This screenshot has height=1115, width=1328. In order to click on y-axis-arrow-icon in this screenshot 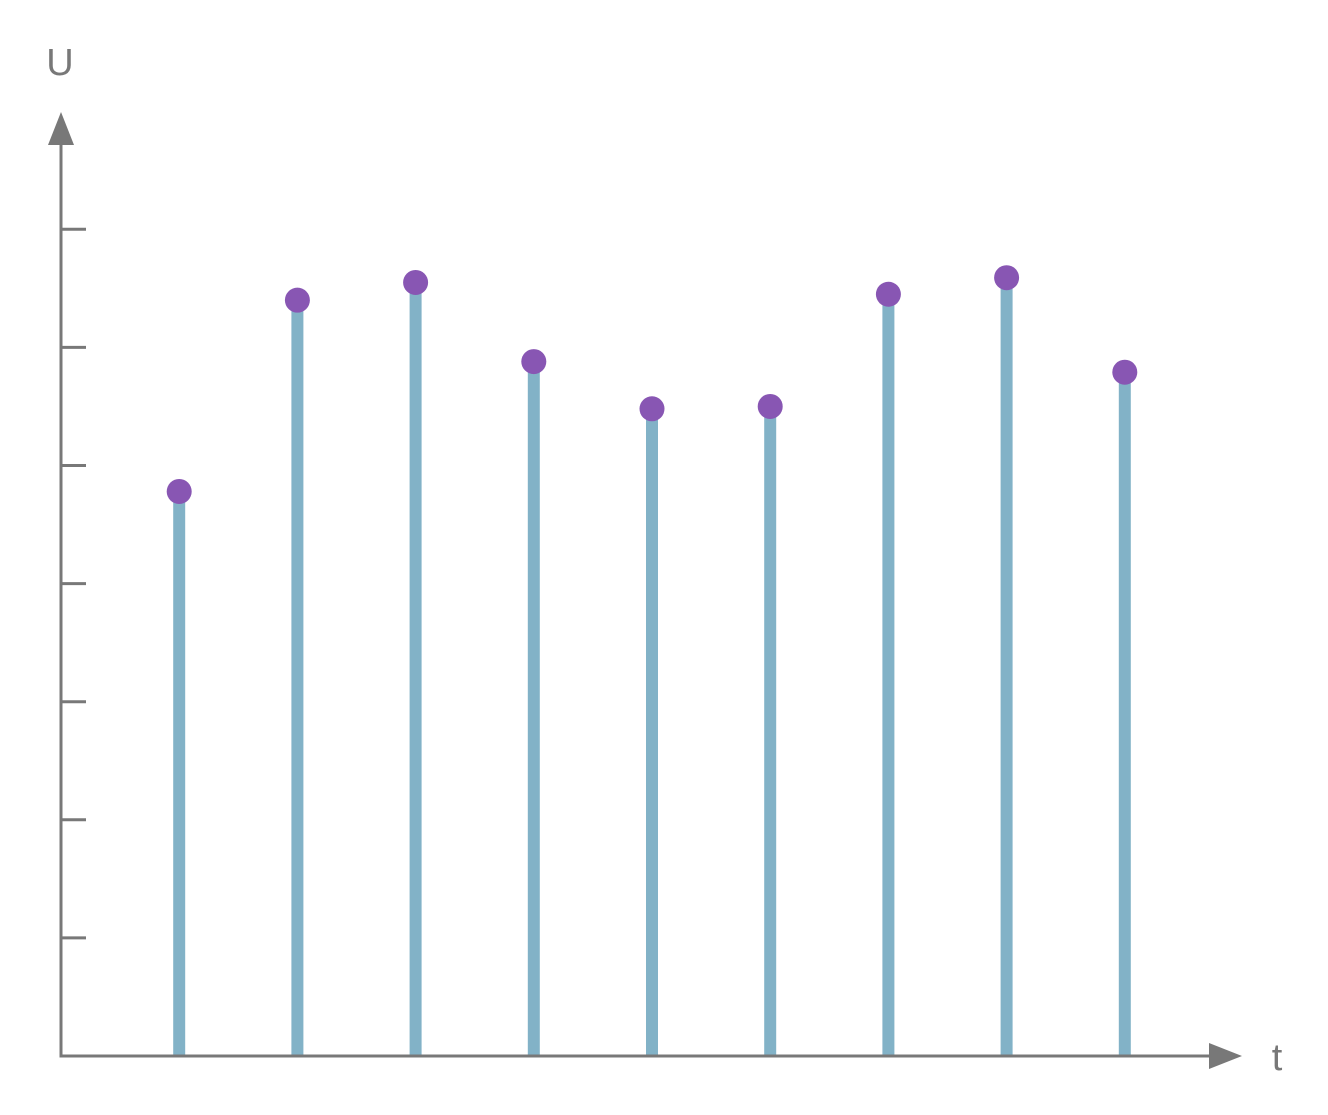, I will do `click(61, 128)`.